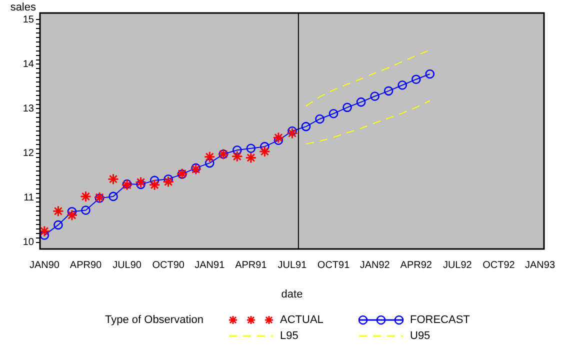 The height and width of the screenshot is (350, 563). Describe the element at coordinates (416, 265) in the screenshot. I see `x-tick-label: APR92` at that location.